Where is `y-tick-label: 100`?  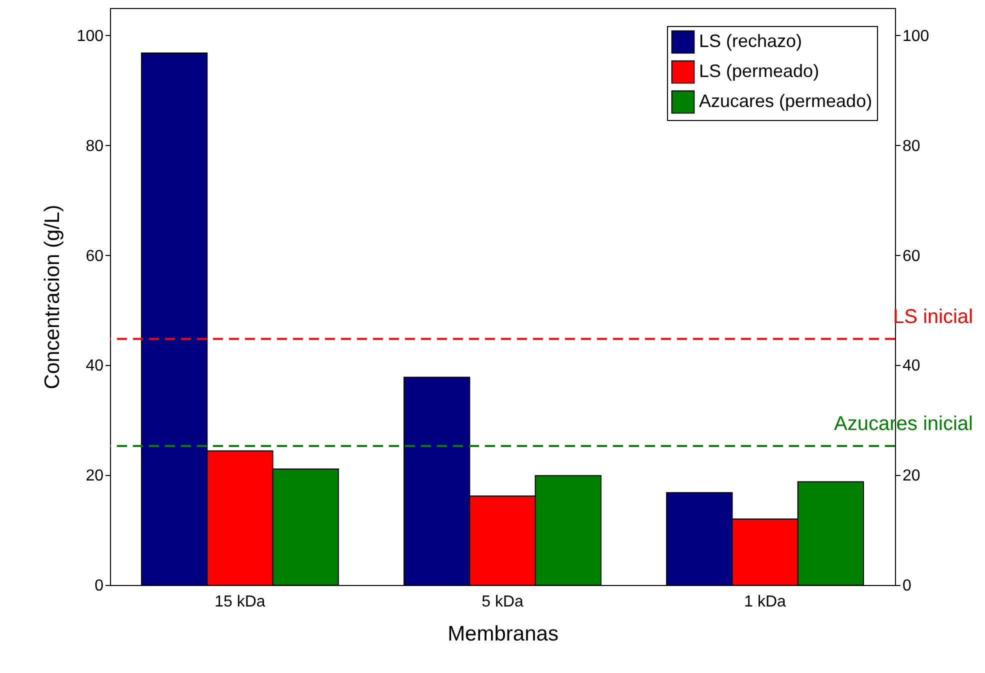
y-tick-label: 100 is located at coordinates (90, 36).